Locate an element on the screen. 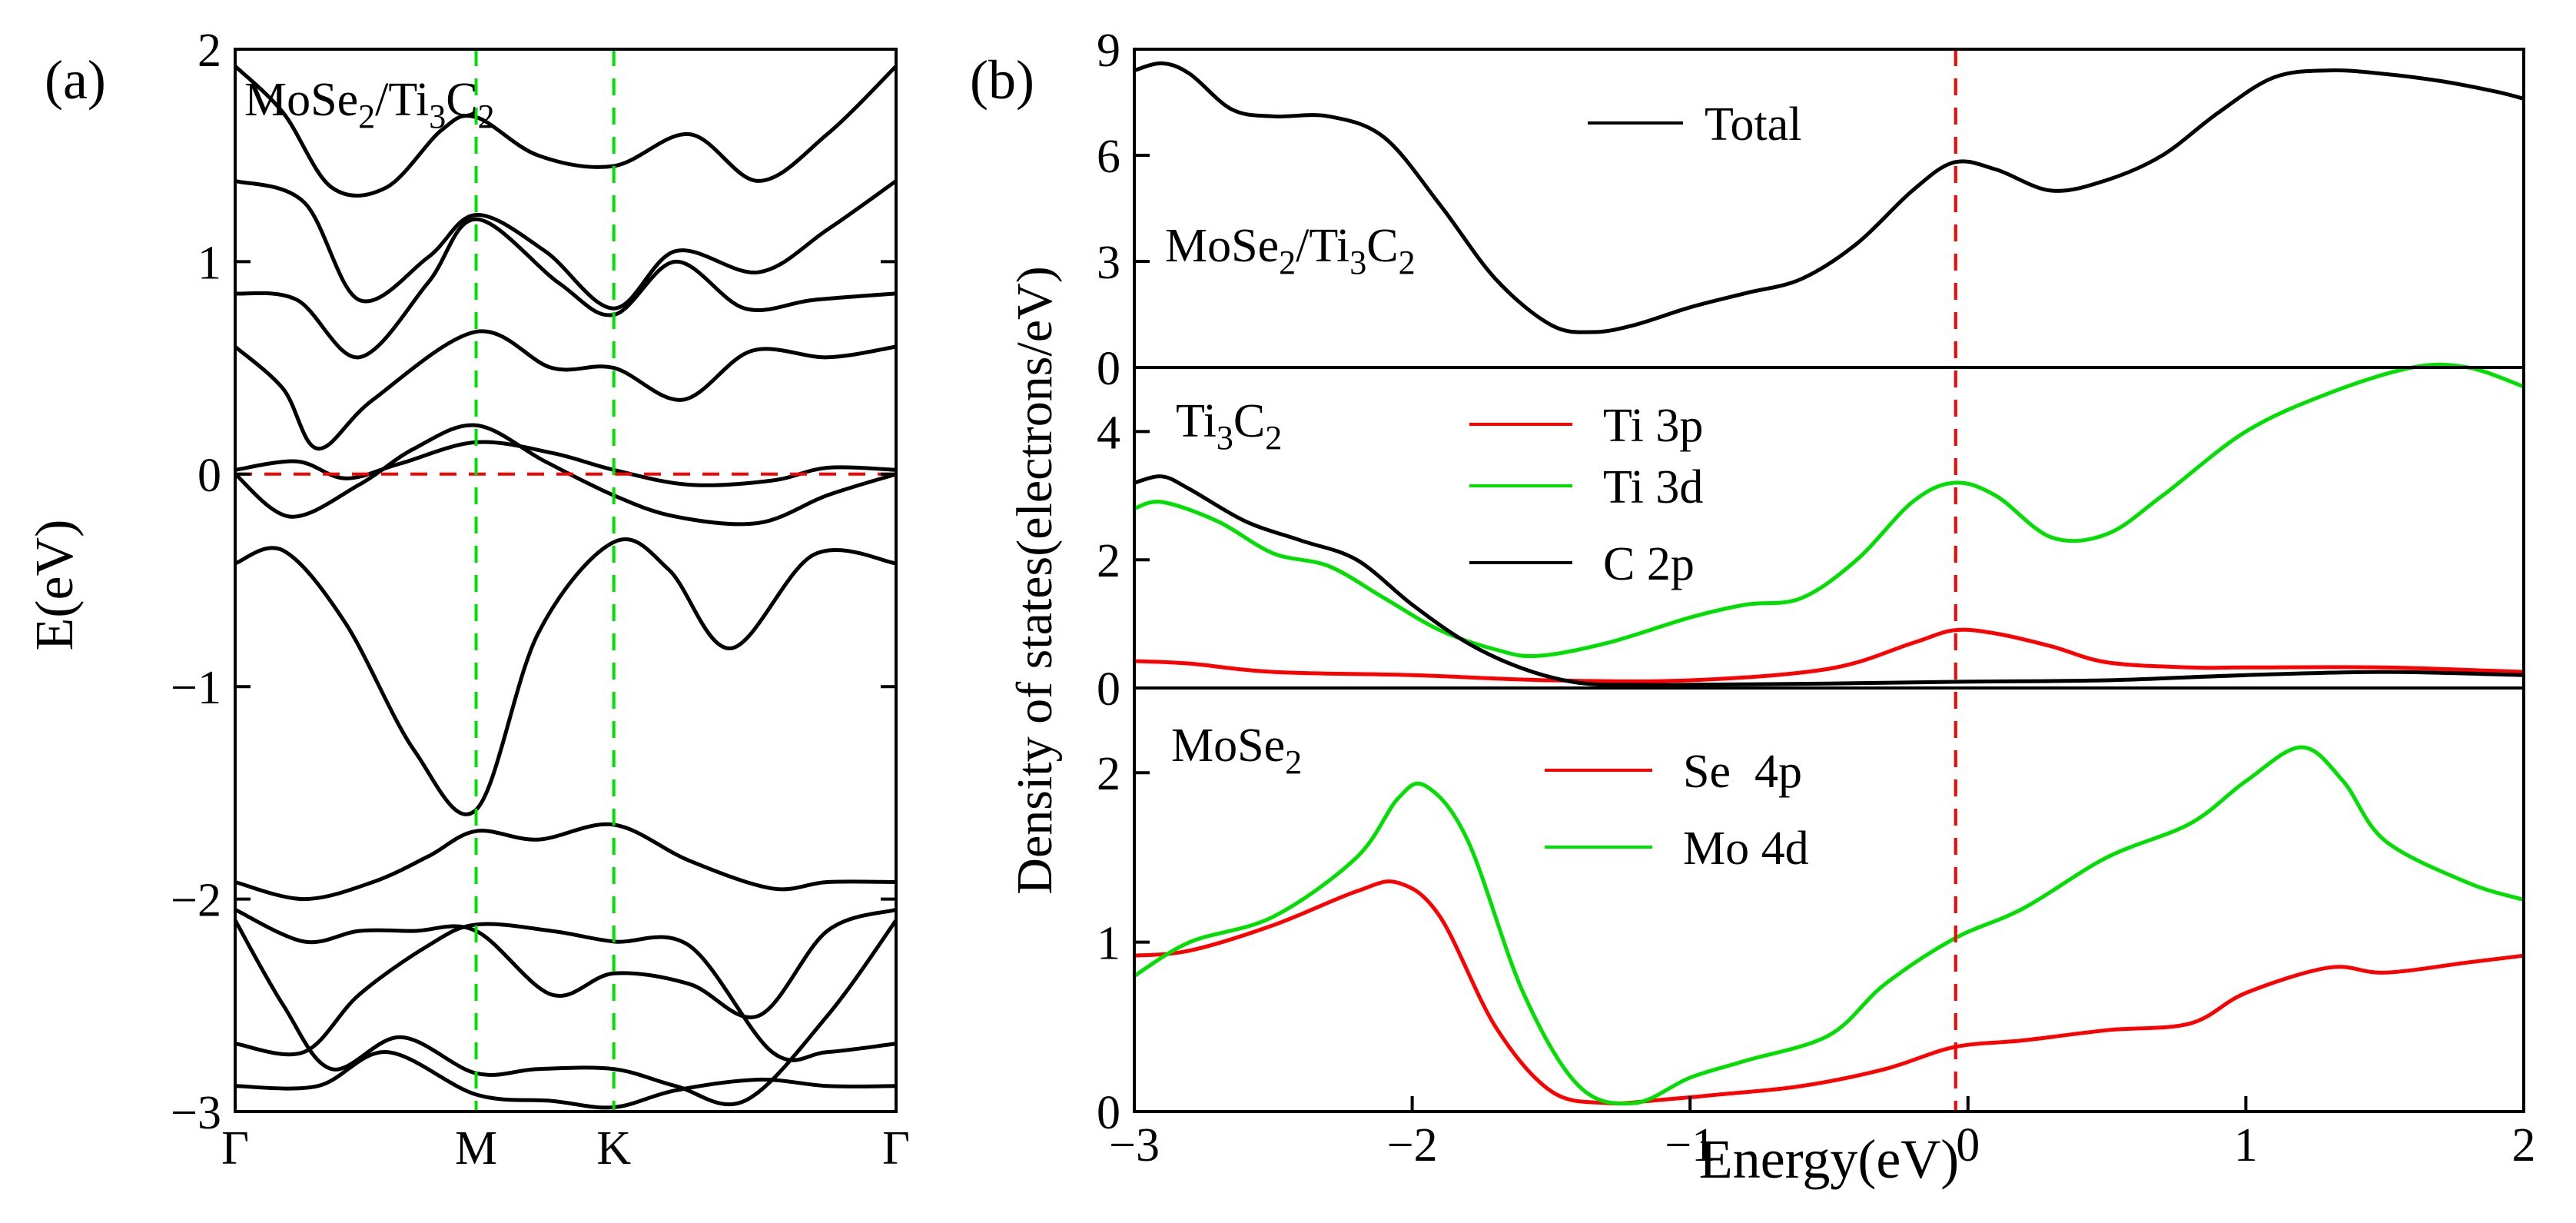 The image size is (2576, 1223). band-structure-y-axis-label: E(eV) is located at coordinates (55, 585).